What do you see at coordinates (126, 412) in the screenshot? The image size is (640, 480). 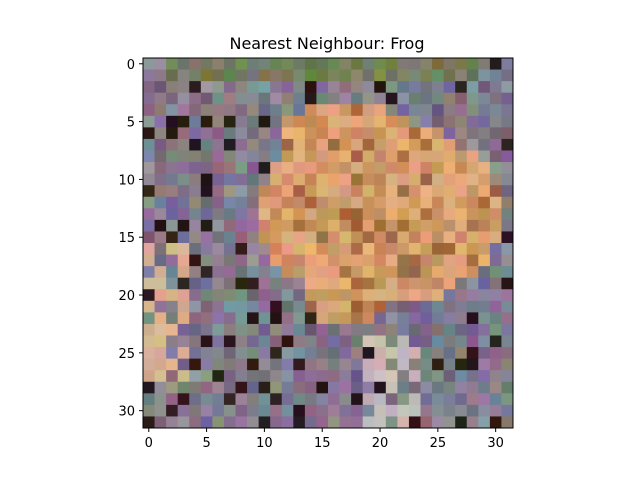 I see `y-tick-label: 30` at bounding box center [126, 412].